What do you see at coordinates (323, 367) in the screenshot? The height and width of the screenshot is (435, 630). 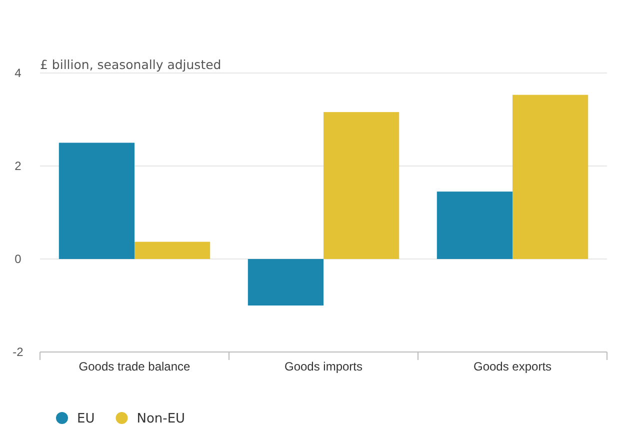 I see `x-tick-label: Goods imports` at bounding box center [323, 367].